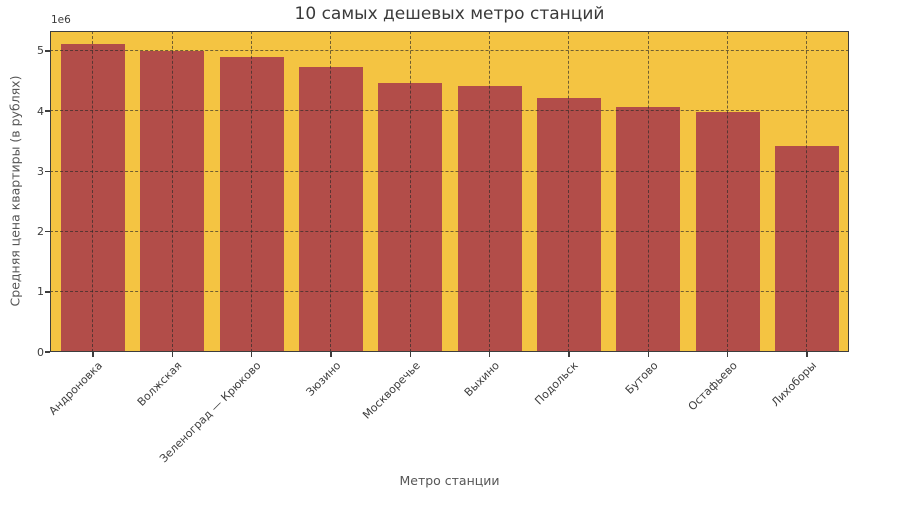 This screenshot has height=509, width=900. What do you see at coordinates (323, 379) in the screenshot?
I see `x-tick-label: Зюзино` at bounding box center [323, 379].